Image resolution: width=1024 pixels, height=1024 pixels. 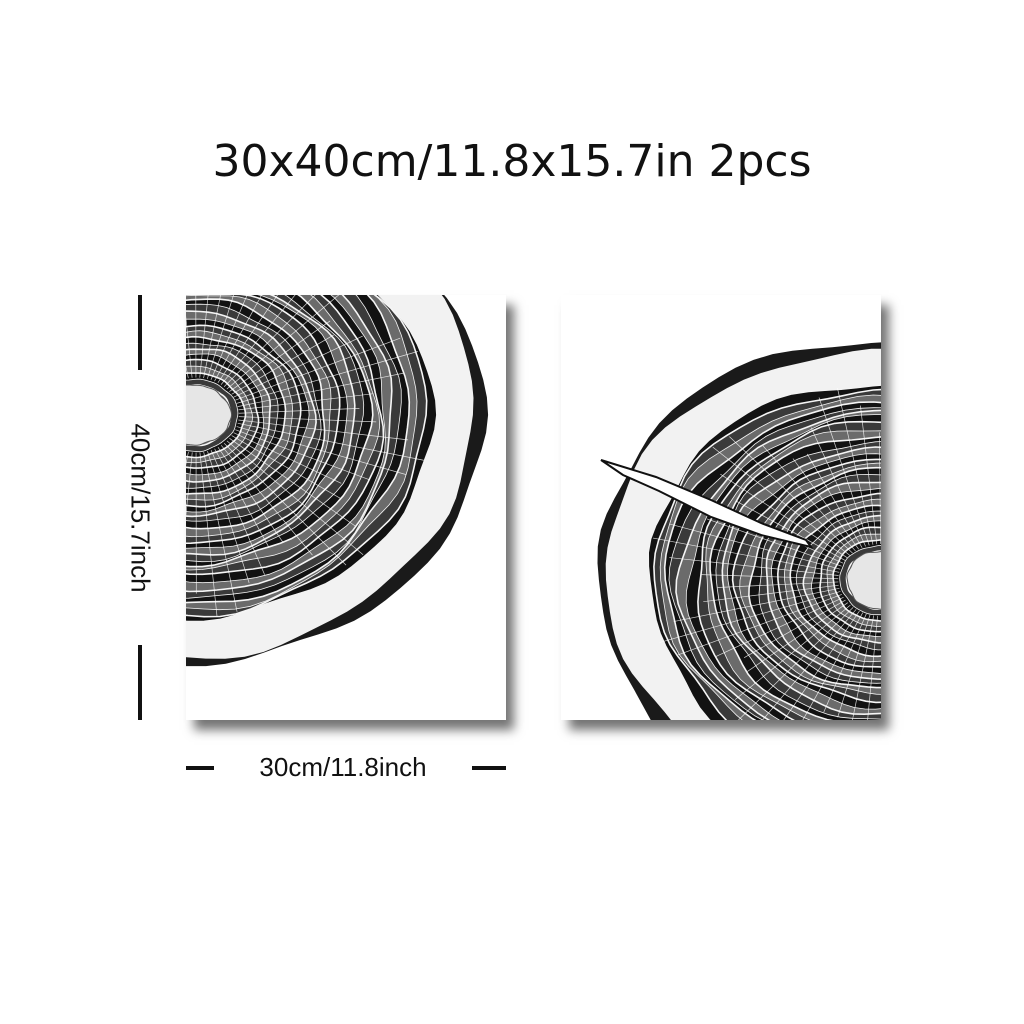 I want to click on left-tree-rings, so click(x=337, y=481).